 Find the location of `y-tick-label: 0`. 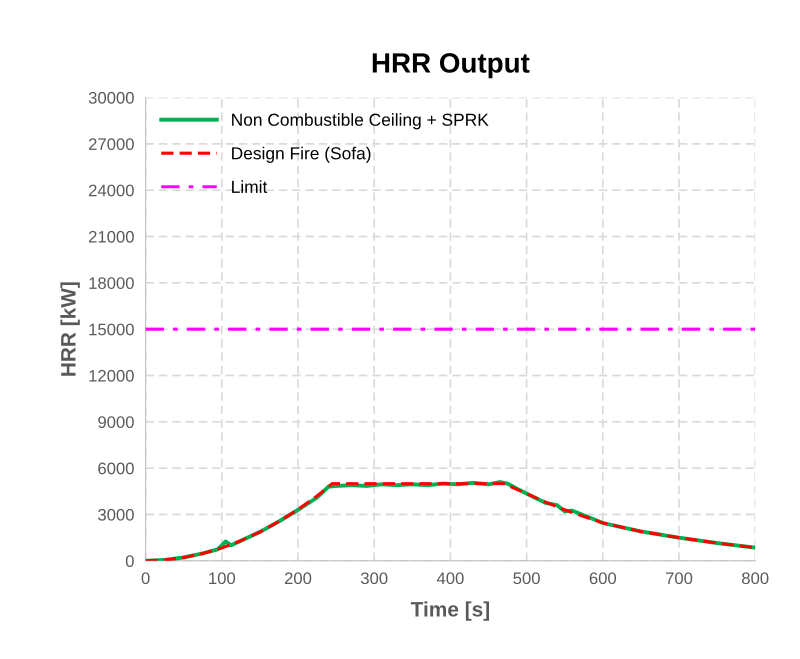

y-tick-label: 0 is located at coordinates (130, 561).